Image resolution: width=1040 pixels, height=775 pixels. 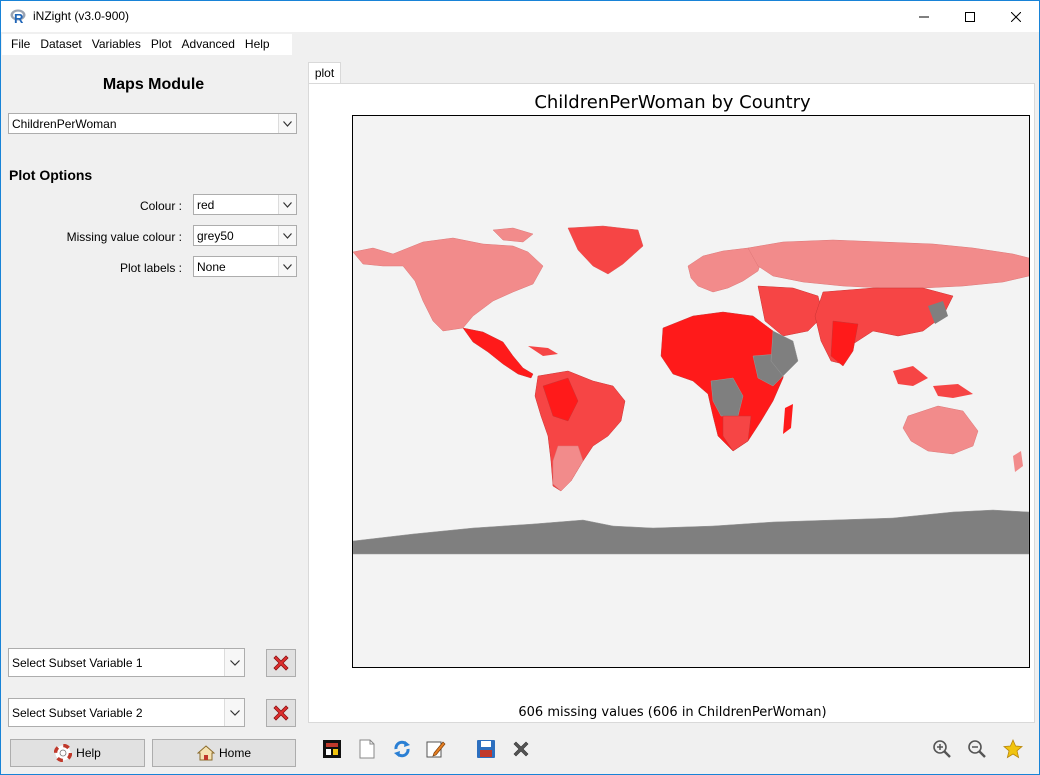 What do you see at coordinates (784, 353) in the screenshot?
I see `region-arabia-missing` at bounding box center [784, 353].